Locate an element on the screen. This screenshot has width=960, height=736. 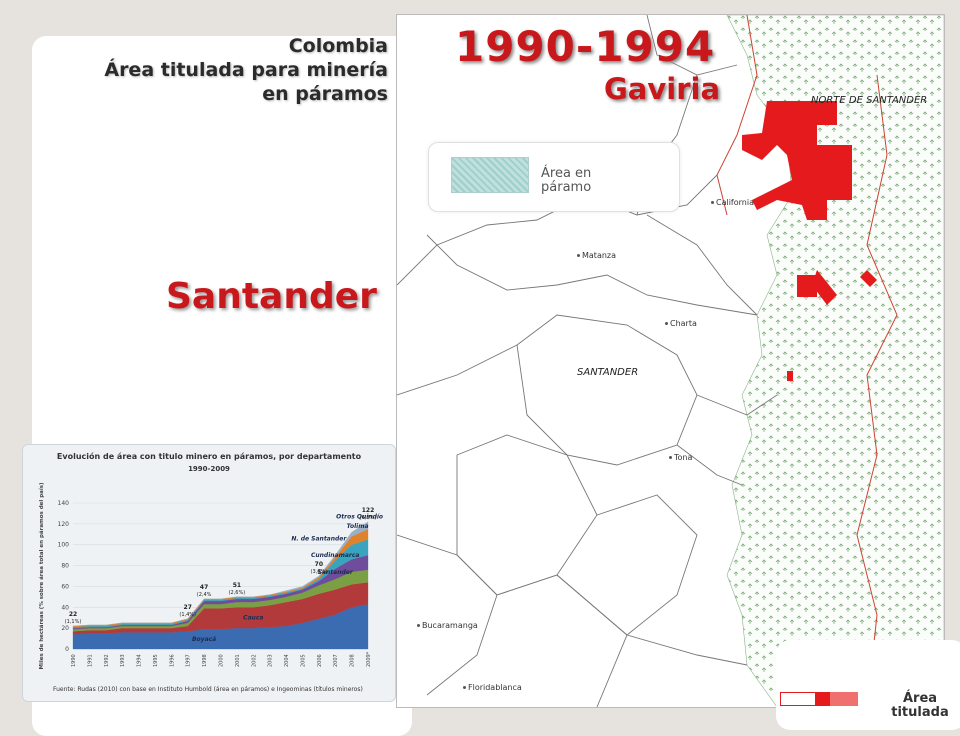
place-matanza: Matanza is located at coordinates (596, 255).